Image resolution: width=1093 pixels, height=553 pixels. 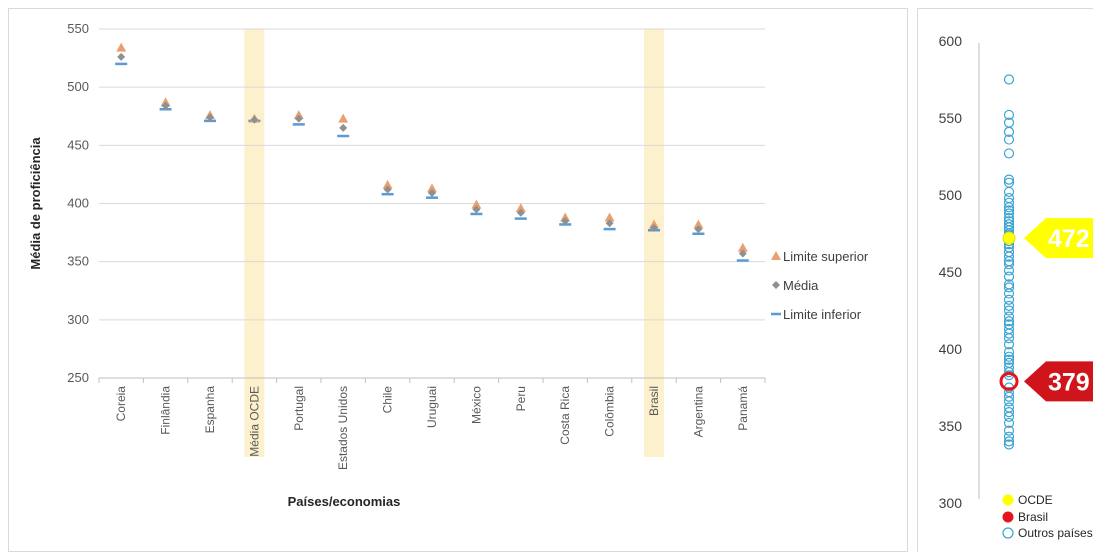 What do you see at coordinates (121, 56) in the screenshot?
I see `mean-mark-coreia` at bounding box center [121, 56].